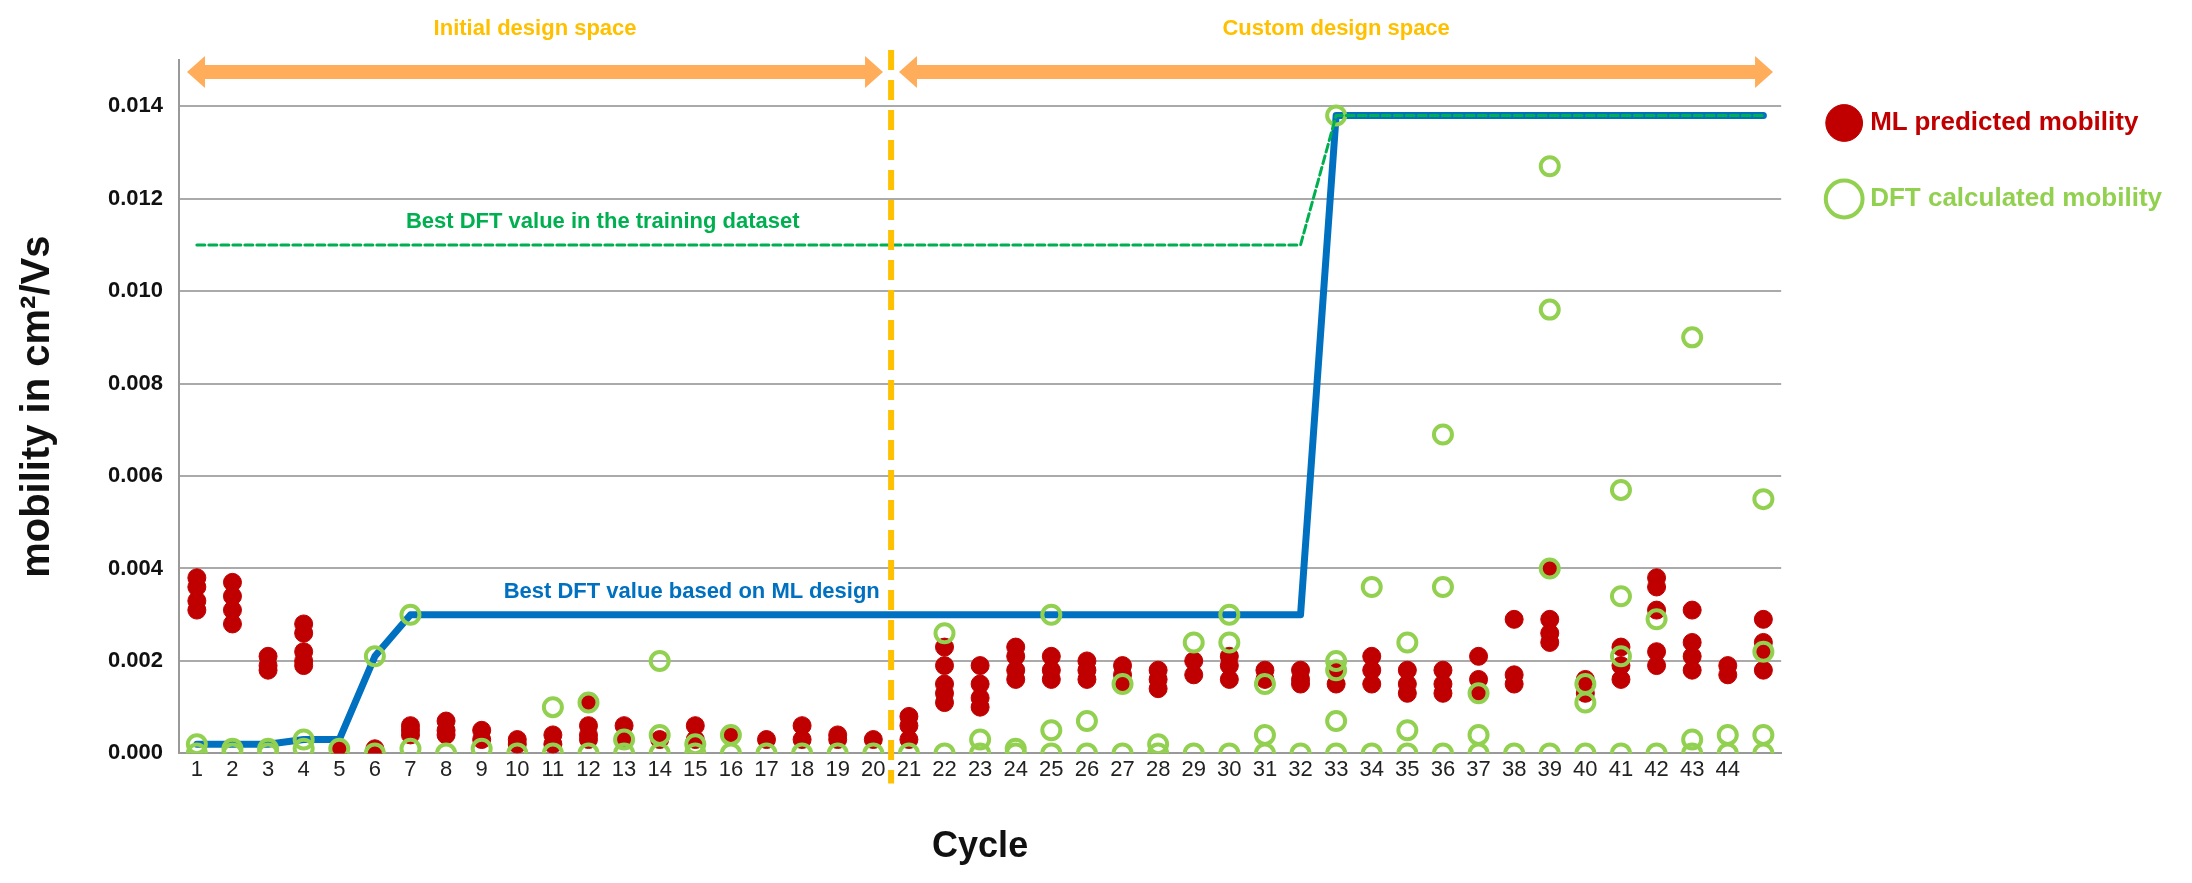 The height and width of the screenshot is (883, 2192). Describe the element at coordinates (909, 768) in the screenshot. I see `x-tick-label: 21` at that location.